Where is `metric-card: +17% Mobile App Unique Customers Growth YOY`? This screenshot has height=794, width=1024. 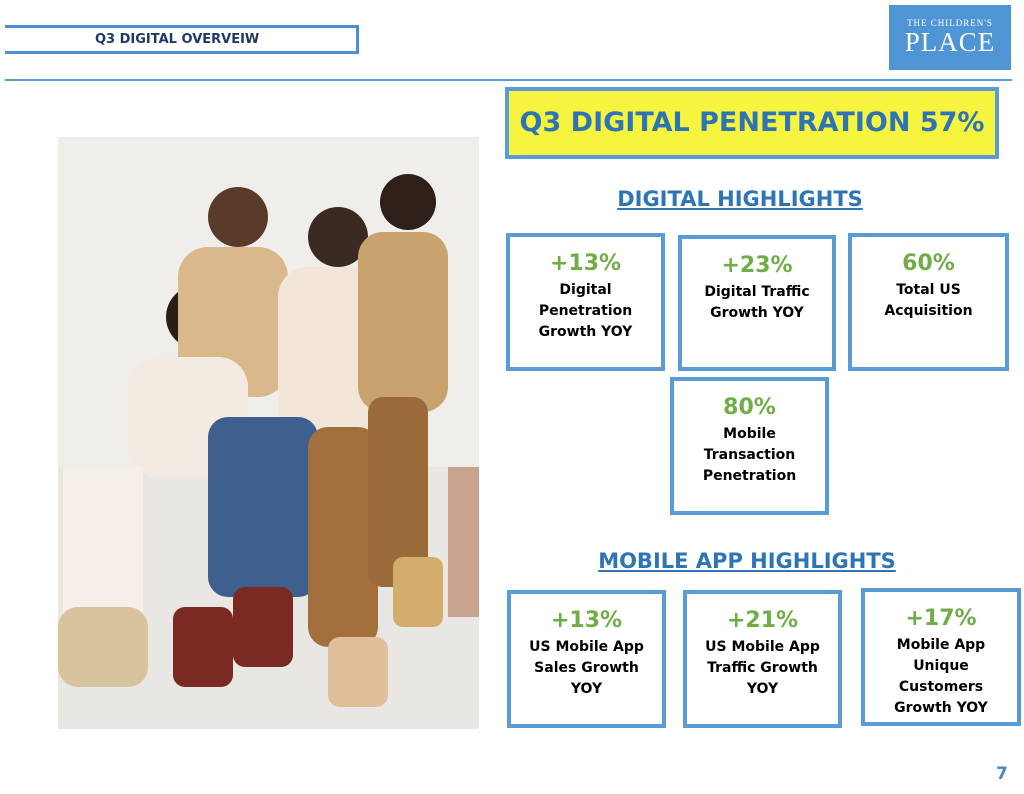
metric-card: +17% Mobile App Unique Customers Growth YOY is located at coordinates (941, 657).